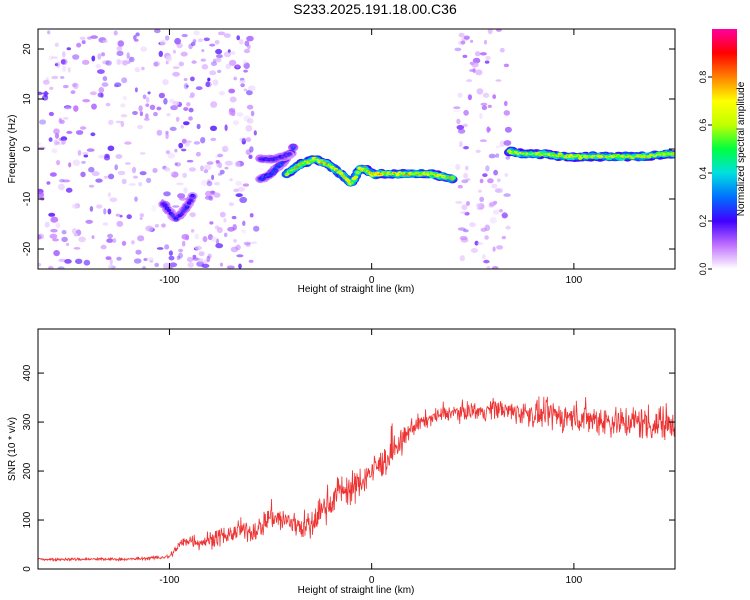 The width and height of the screenshot is (750, 600). I want to click on spectrogram-x-tick-label: 0, so click(372, 280).